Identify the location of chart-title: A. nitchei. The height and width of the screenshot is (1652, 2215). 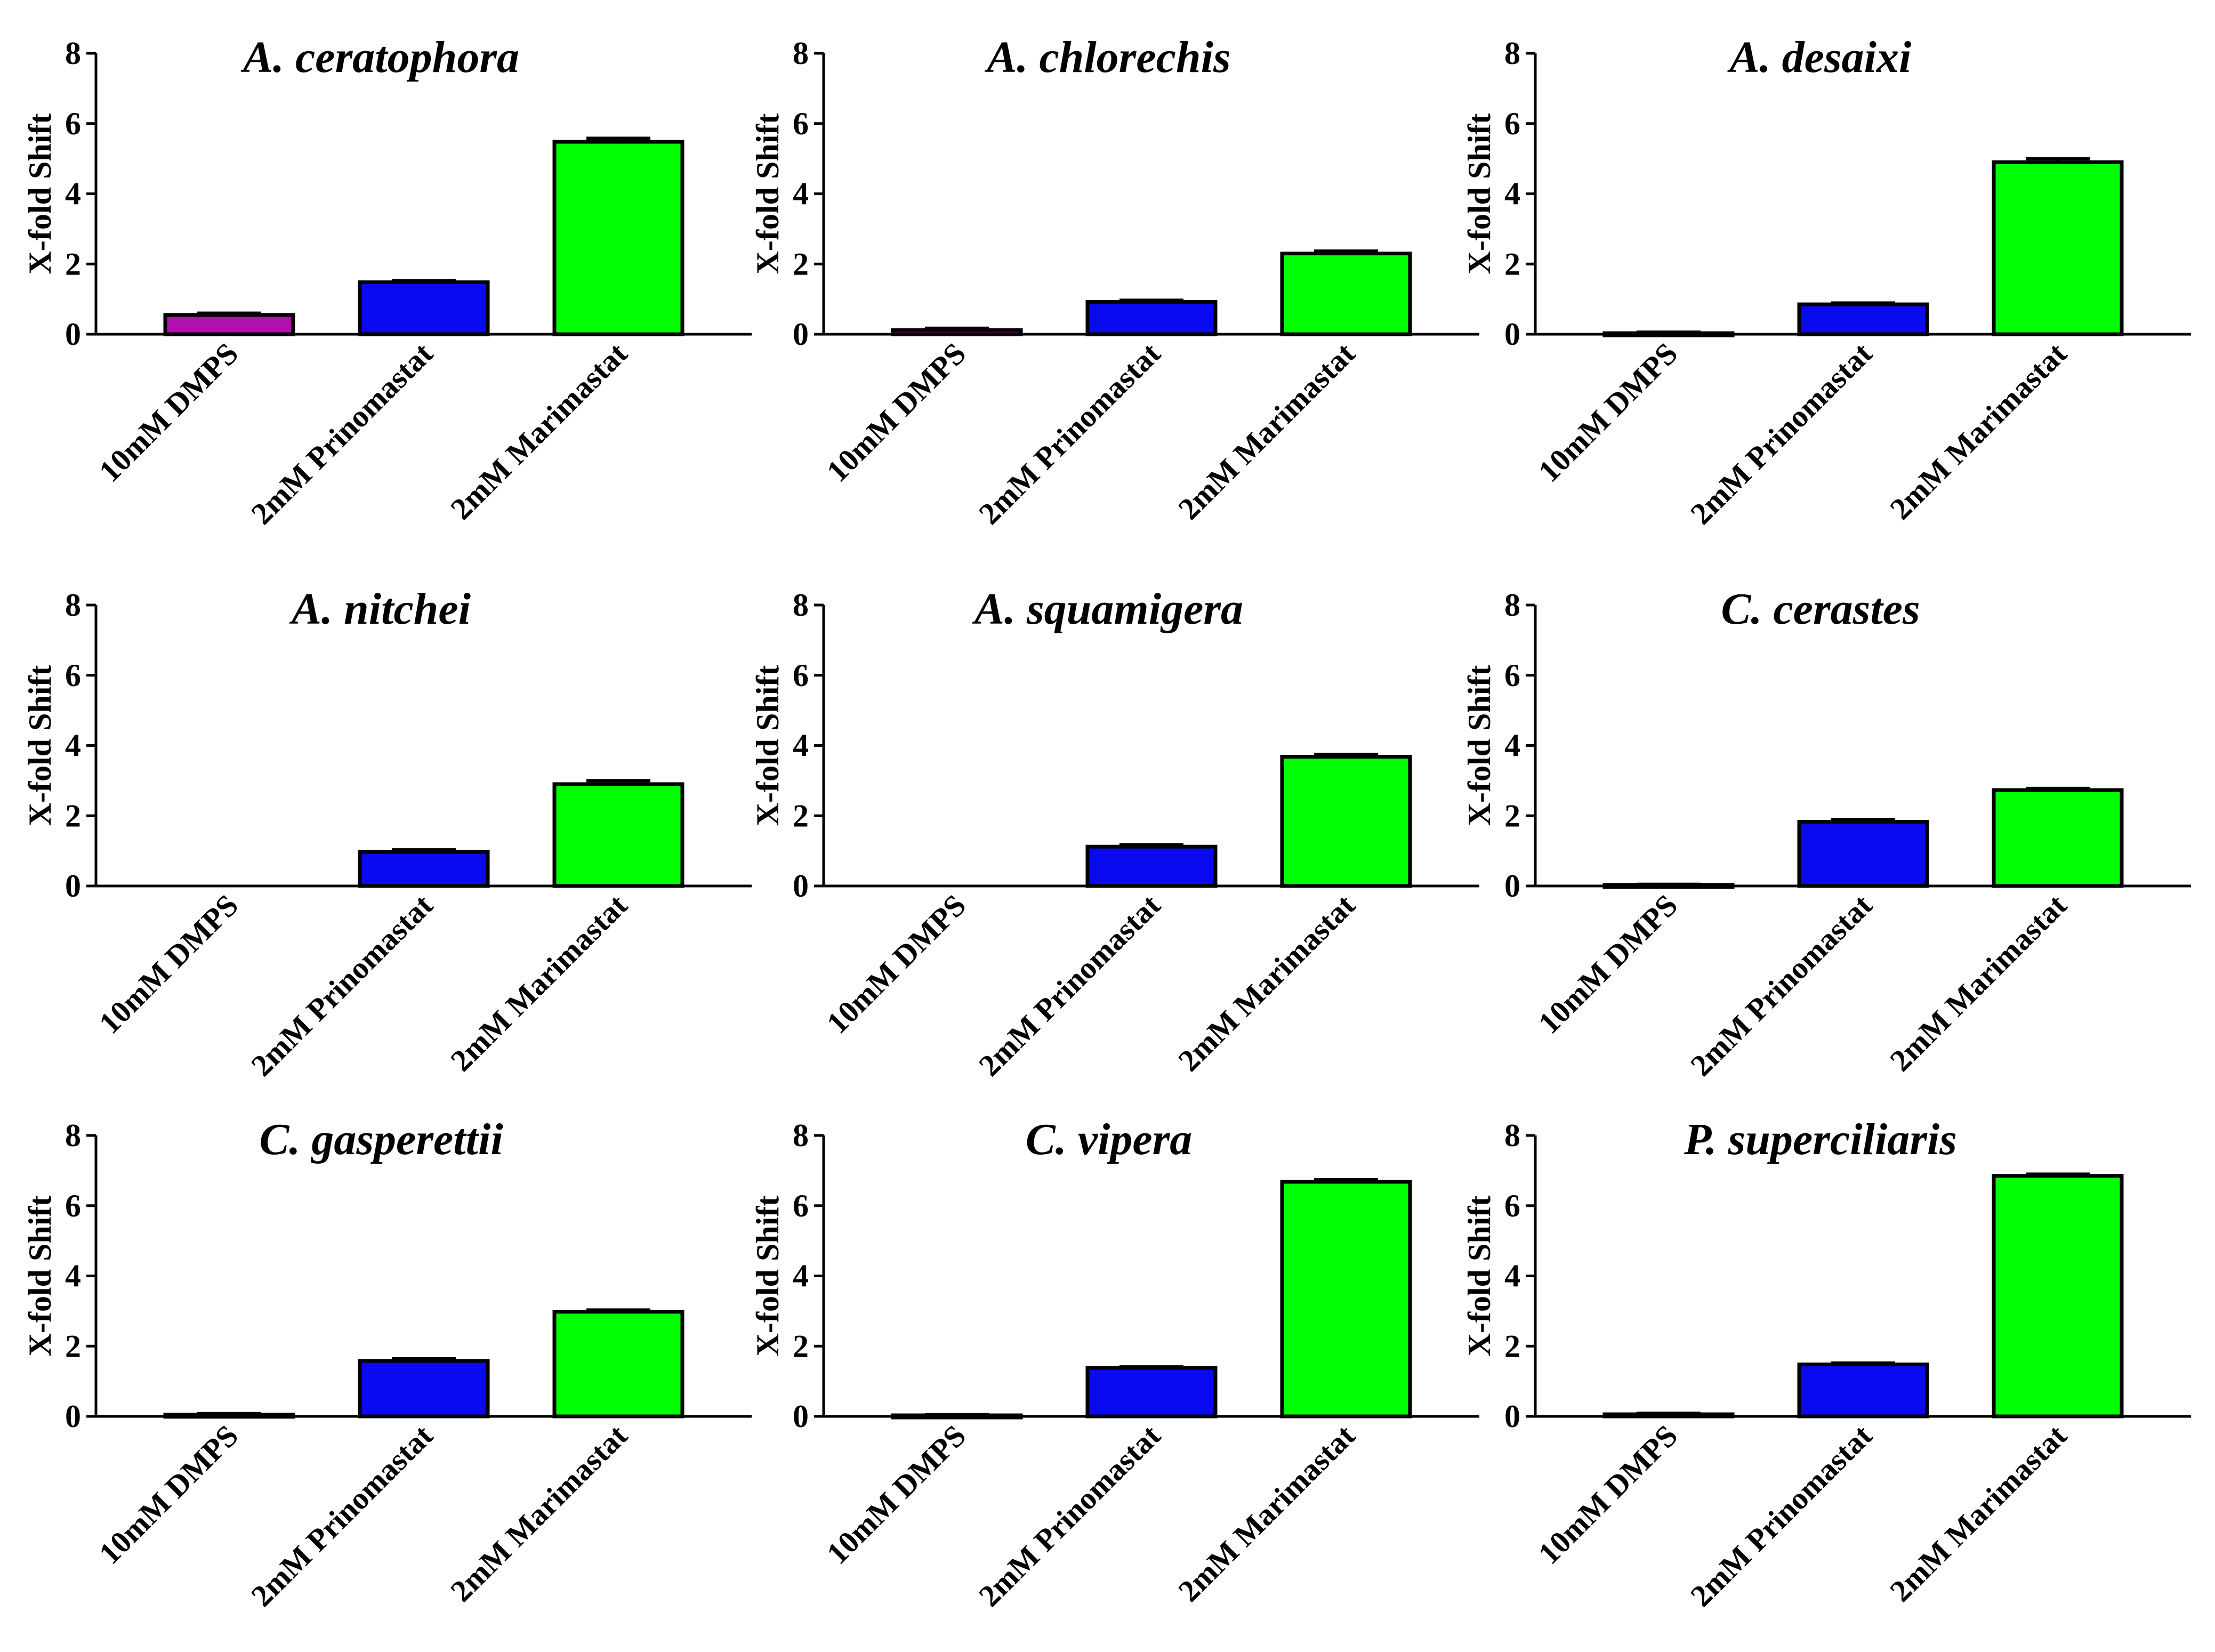
(380, 609).